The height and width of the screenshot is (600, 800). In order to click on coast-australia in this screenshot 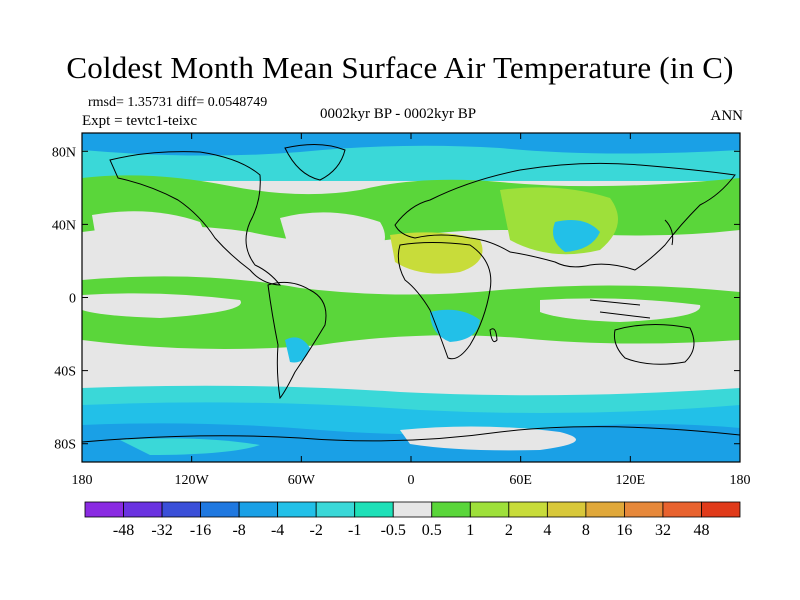, I will do `click(654, 344)`.